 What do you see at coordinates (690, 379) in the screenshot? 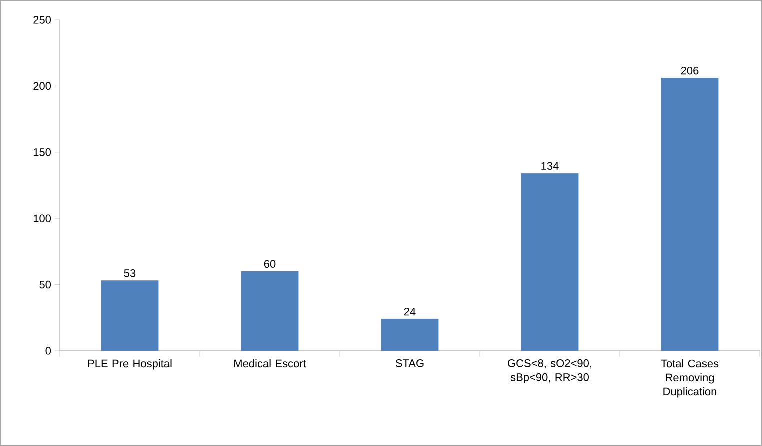
I see `x-tick-label: Total Cases Removing Duplication` at bounding box center [690, 379].